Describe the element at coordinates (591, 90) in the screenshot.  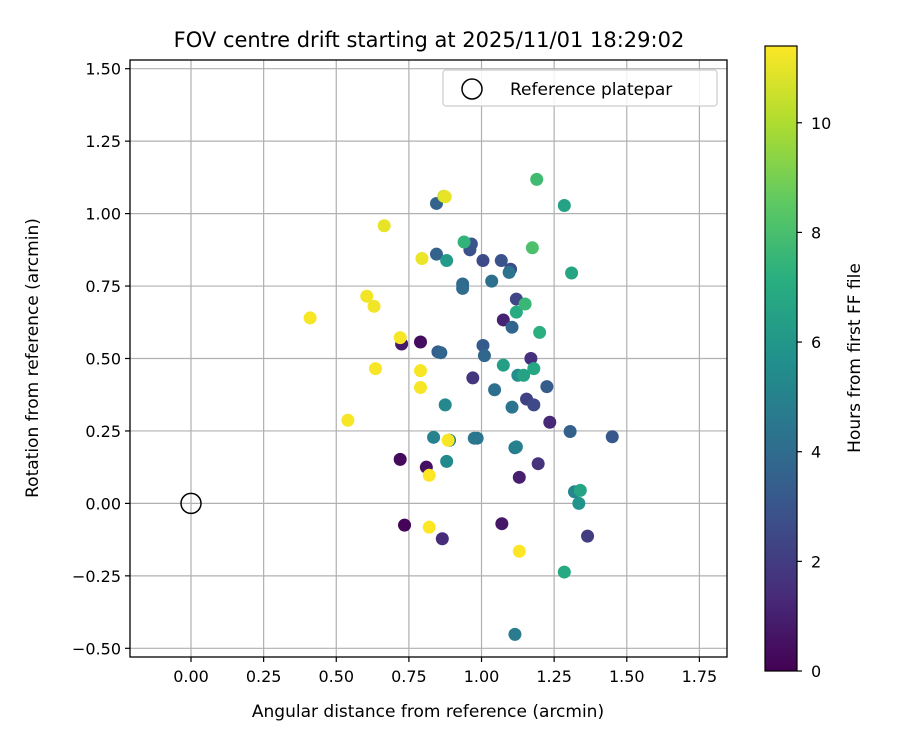
I see `legend-label: Reference platepar` at that location.